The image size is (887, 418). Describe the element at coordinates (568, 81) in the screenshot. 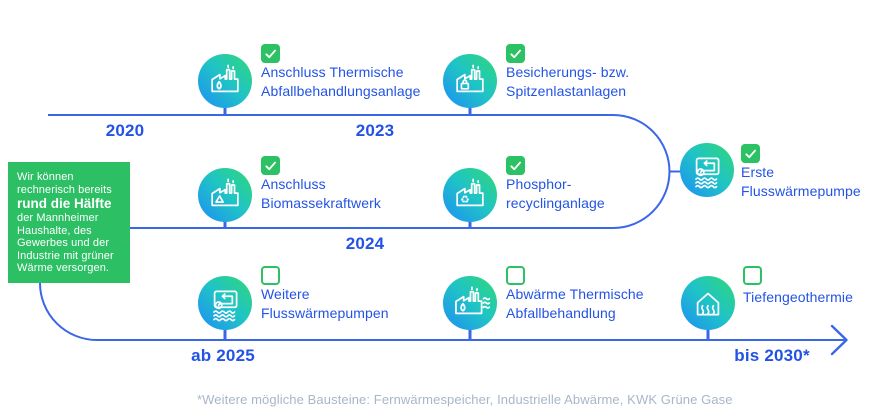

I see `milestone-label-besicherung: Besicherungs- bzw. Spitzenlastanlagen` at that location.